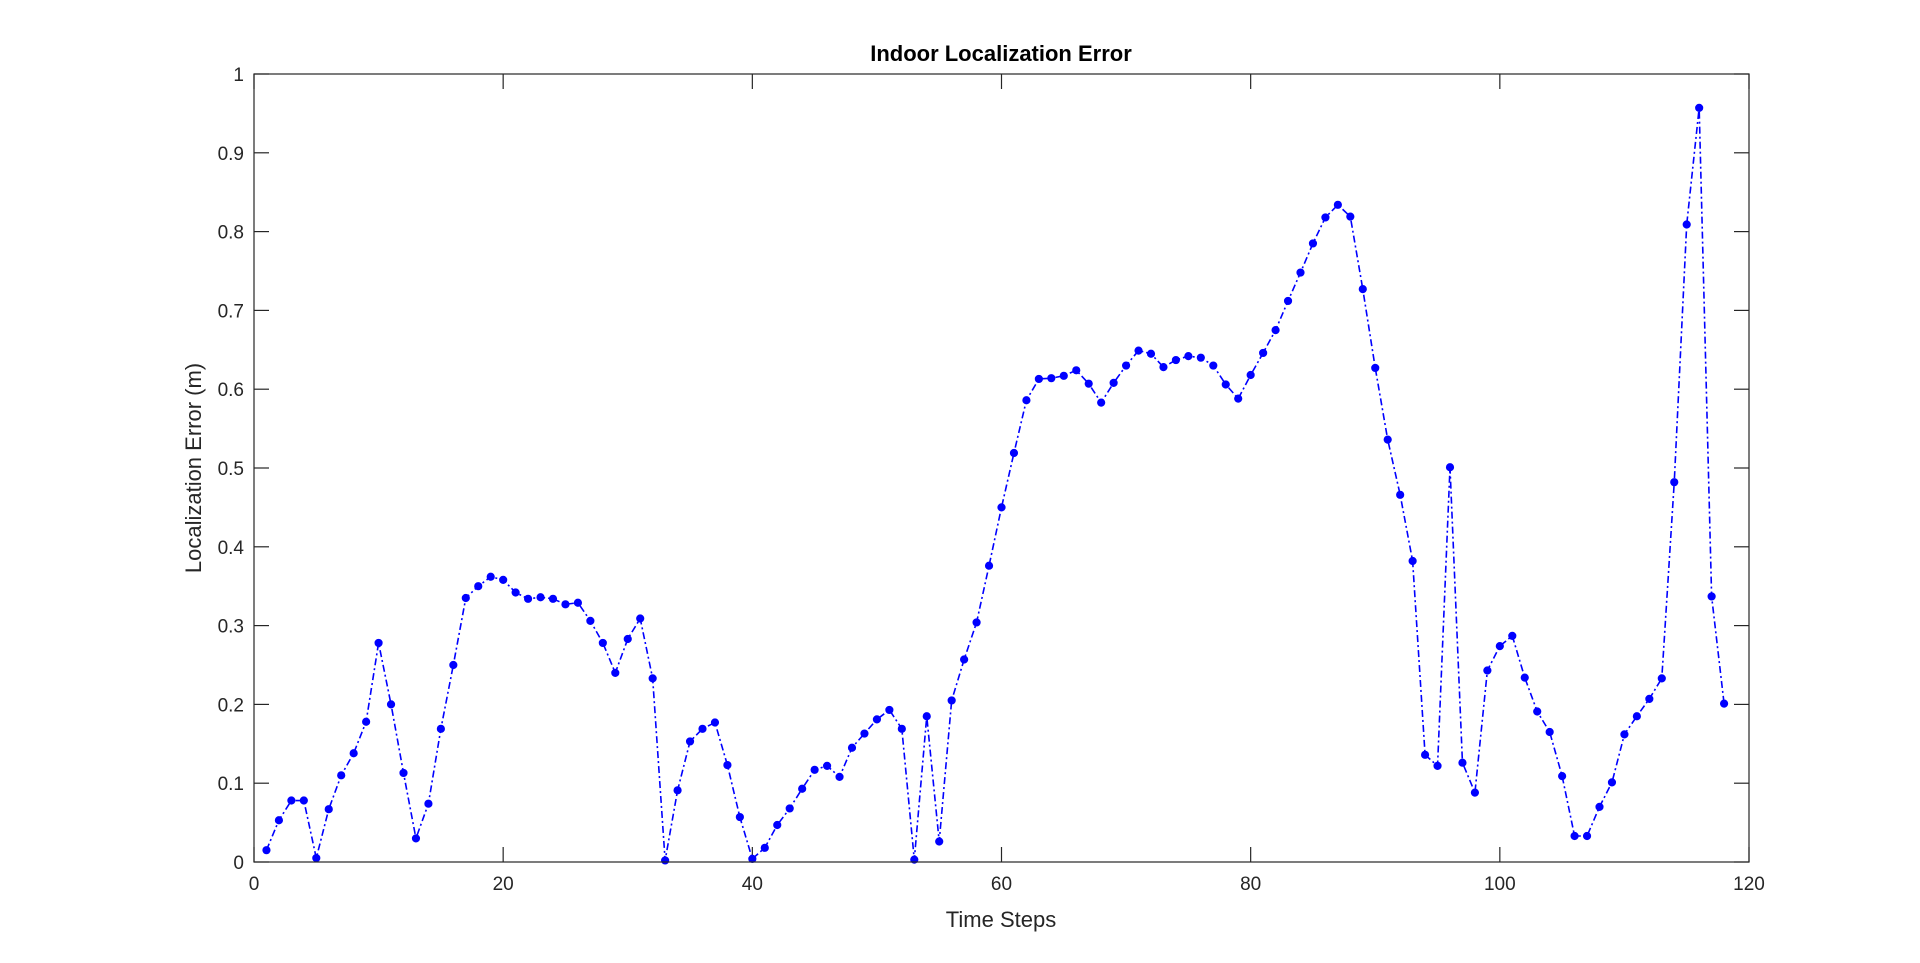 The width and height of the screenshot is (1920, 963). Describe the element at coordinates (1001, 919) in the screenshot. I see `x-axis-label: Time Steps` at that location.